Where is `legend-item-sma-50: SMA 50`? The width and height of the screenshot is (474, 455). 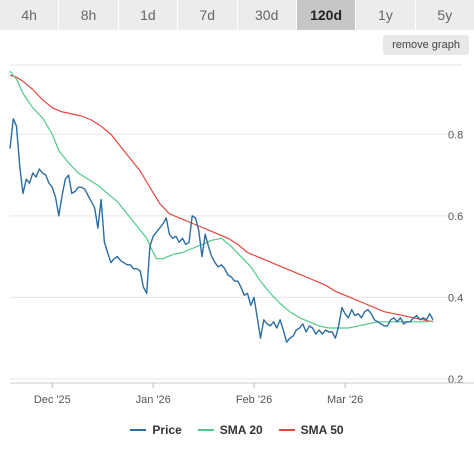 legend-item-sma-50: SMA 50 is located at coordinates (311, 430).